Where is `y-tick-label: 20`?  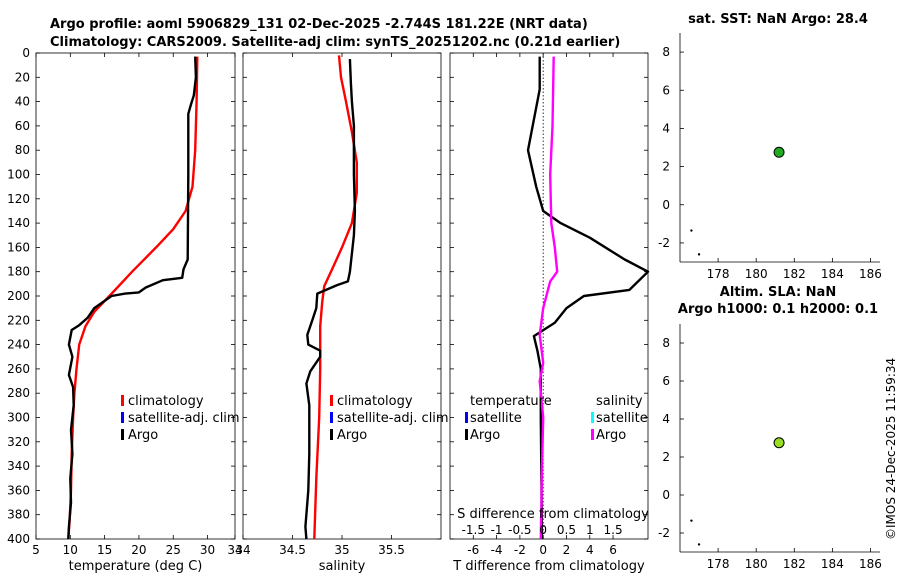
y-tick-label: 20 is located at coordinates (22, 77).